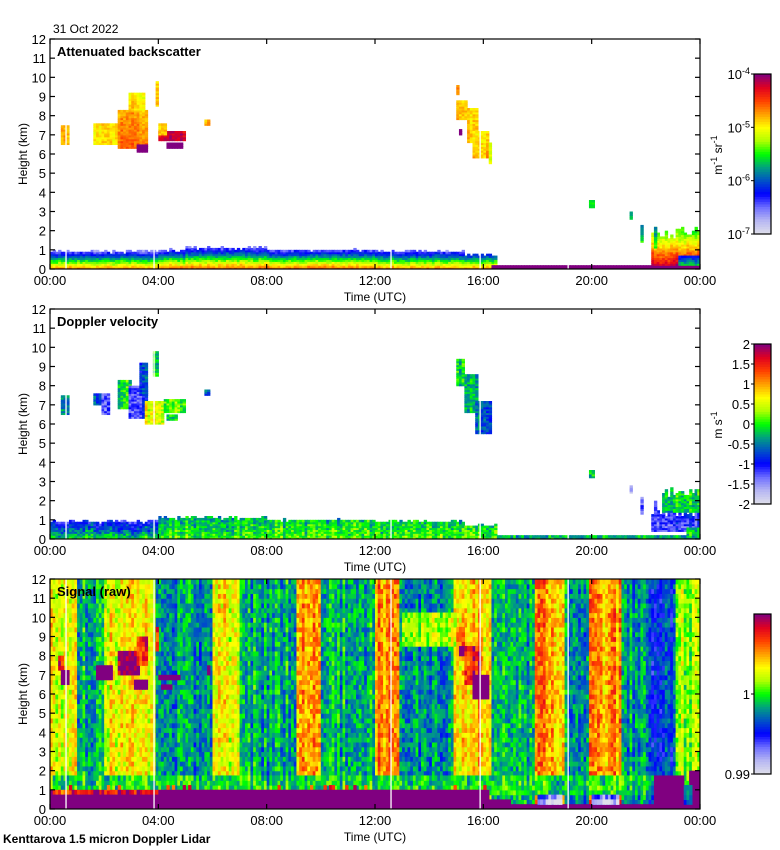  What do you see at coordinates (107, 134) in the screenshot?
I see `heatmap-region` at bounding box center [107, 134].